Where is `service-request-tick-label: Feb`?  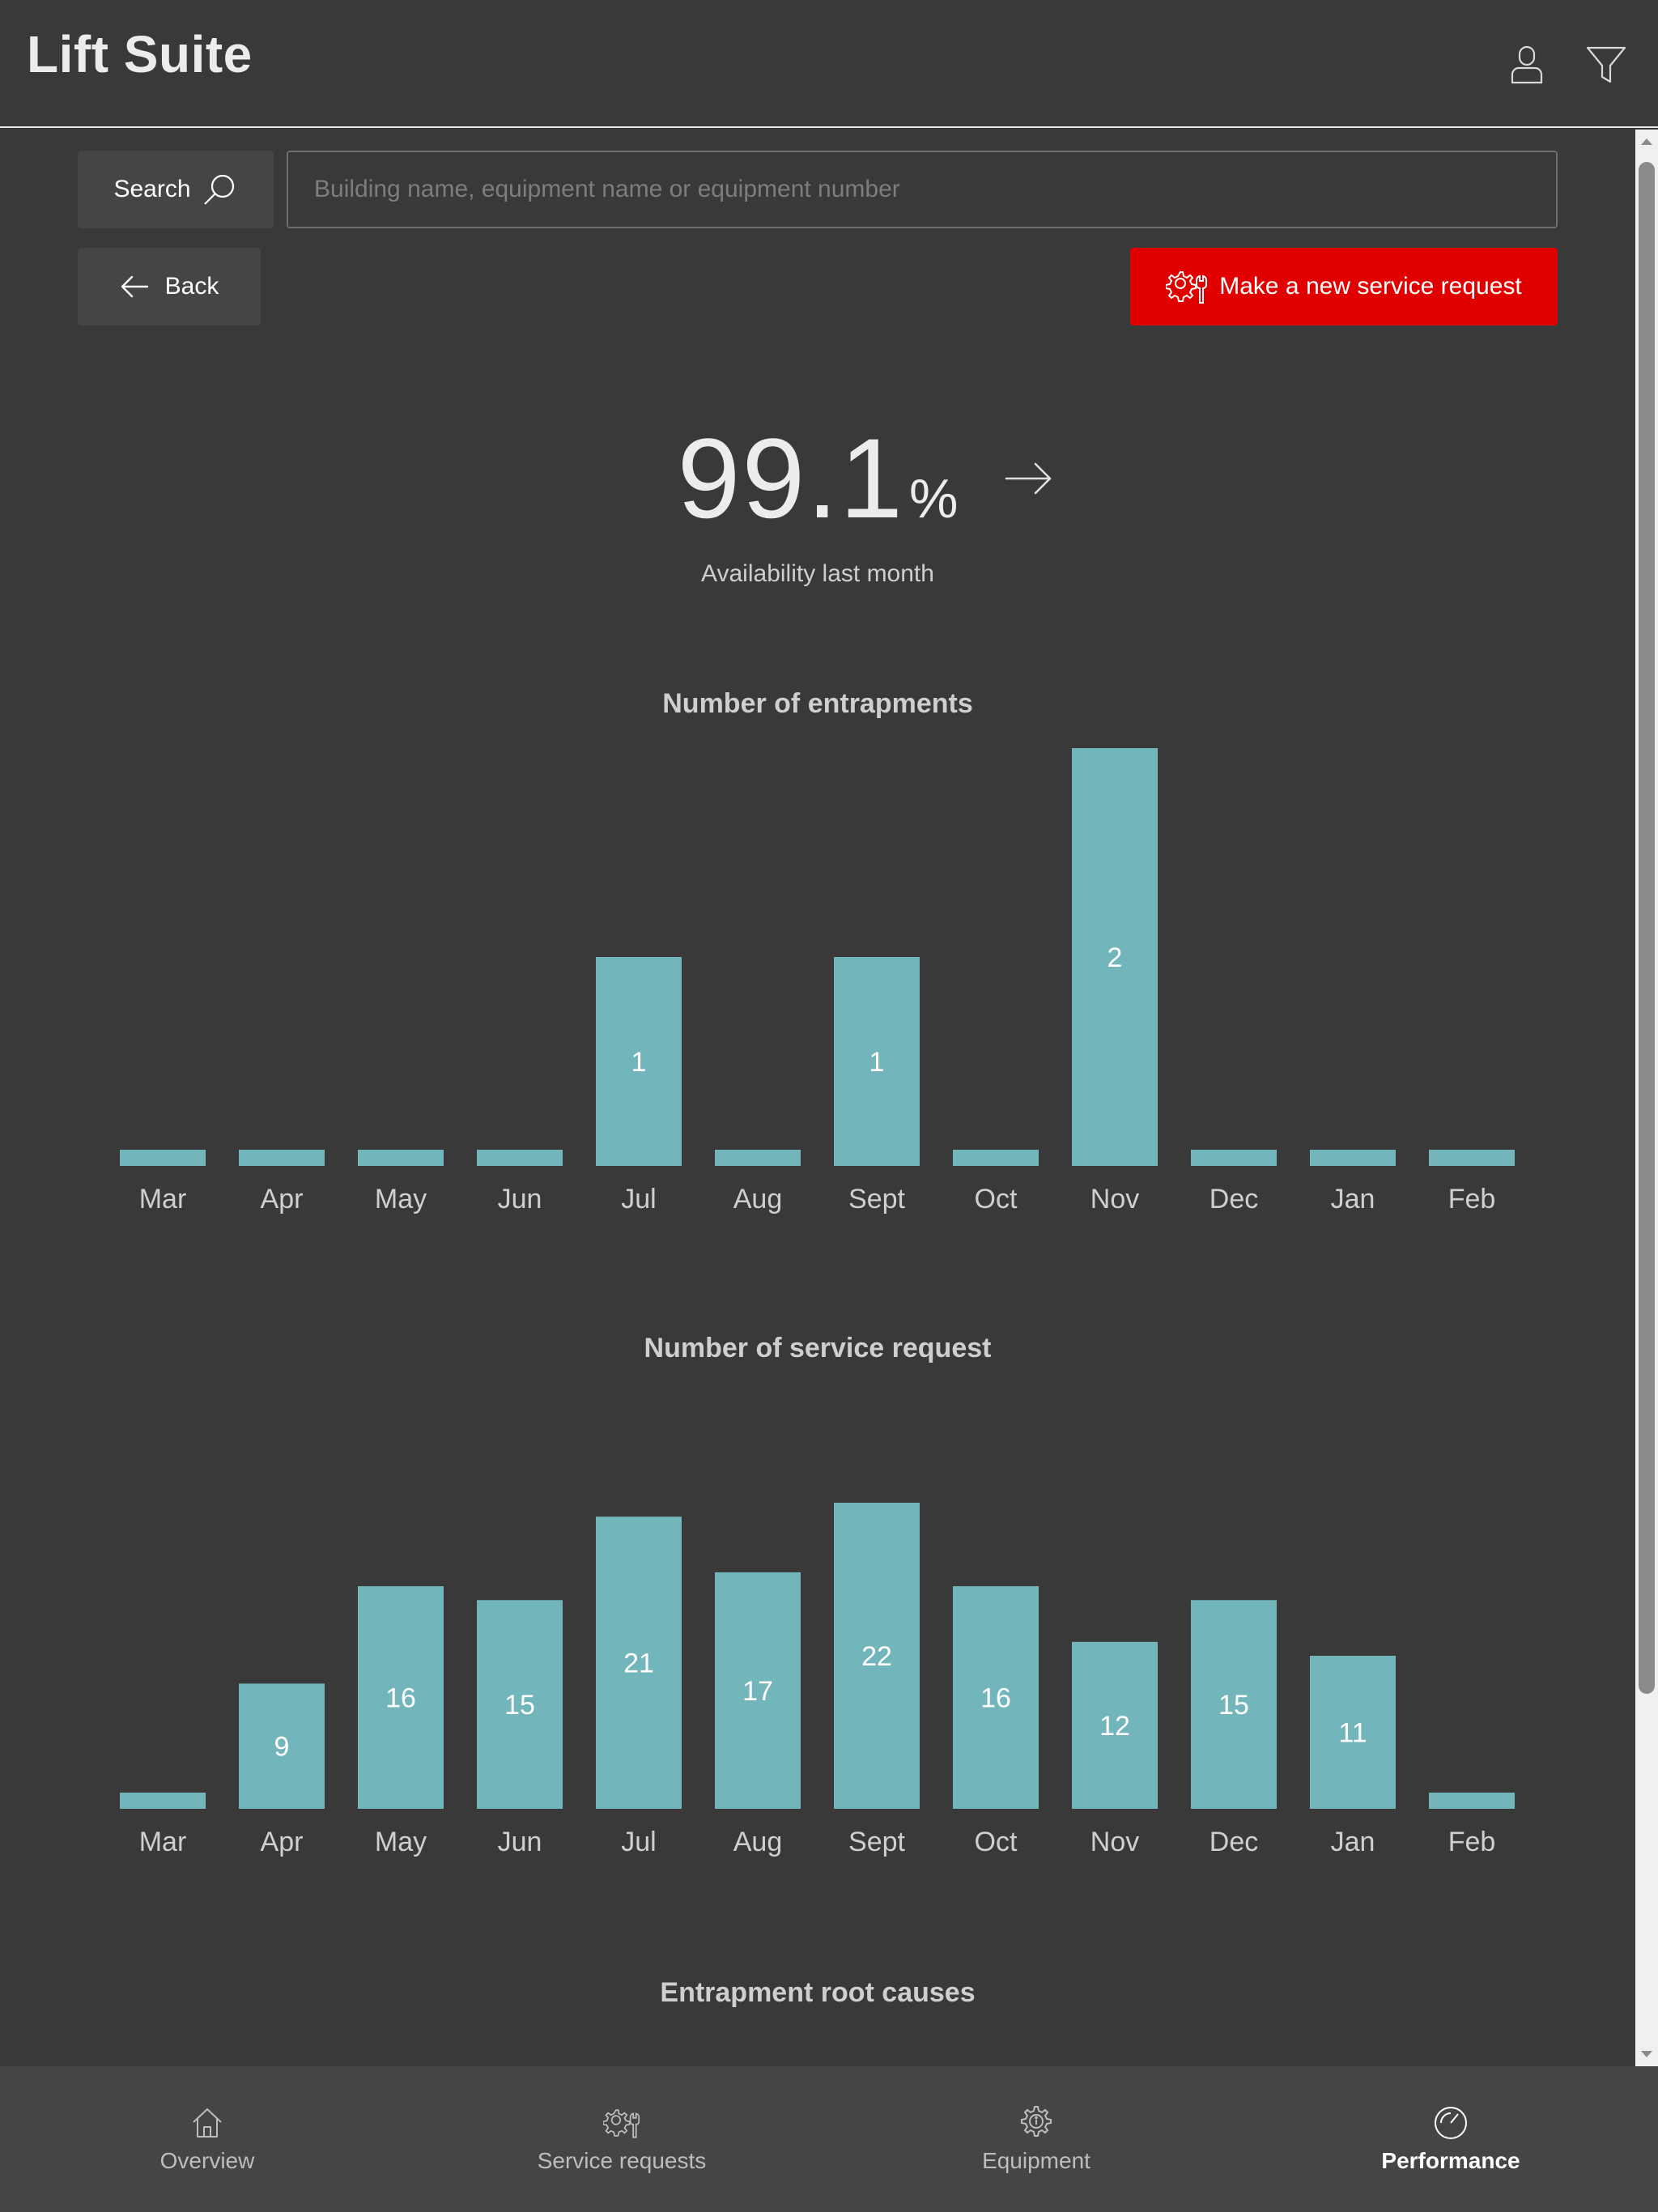 service-request-tick-label: Feb is located at coordinates (1472, 1842).